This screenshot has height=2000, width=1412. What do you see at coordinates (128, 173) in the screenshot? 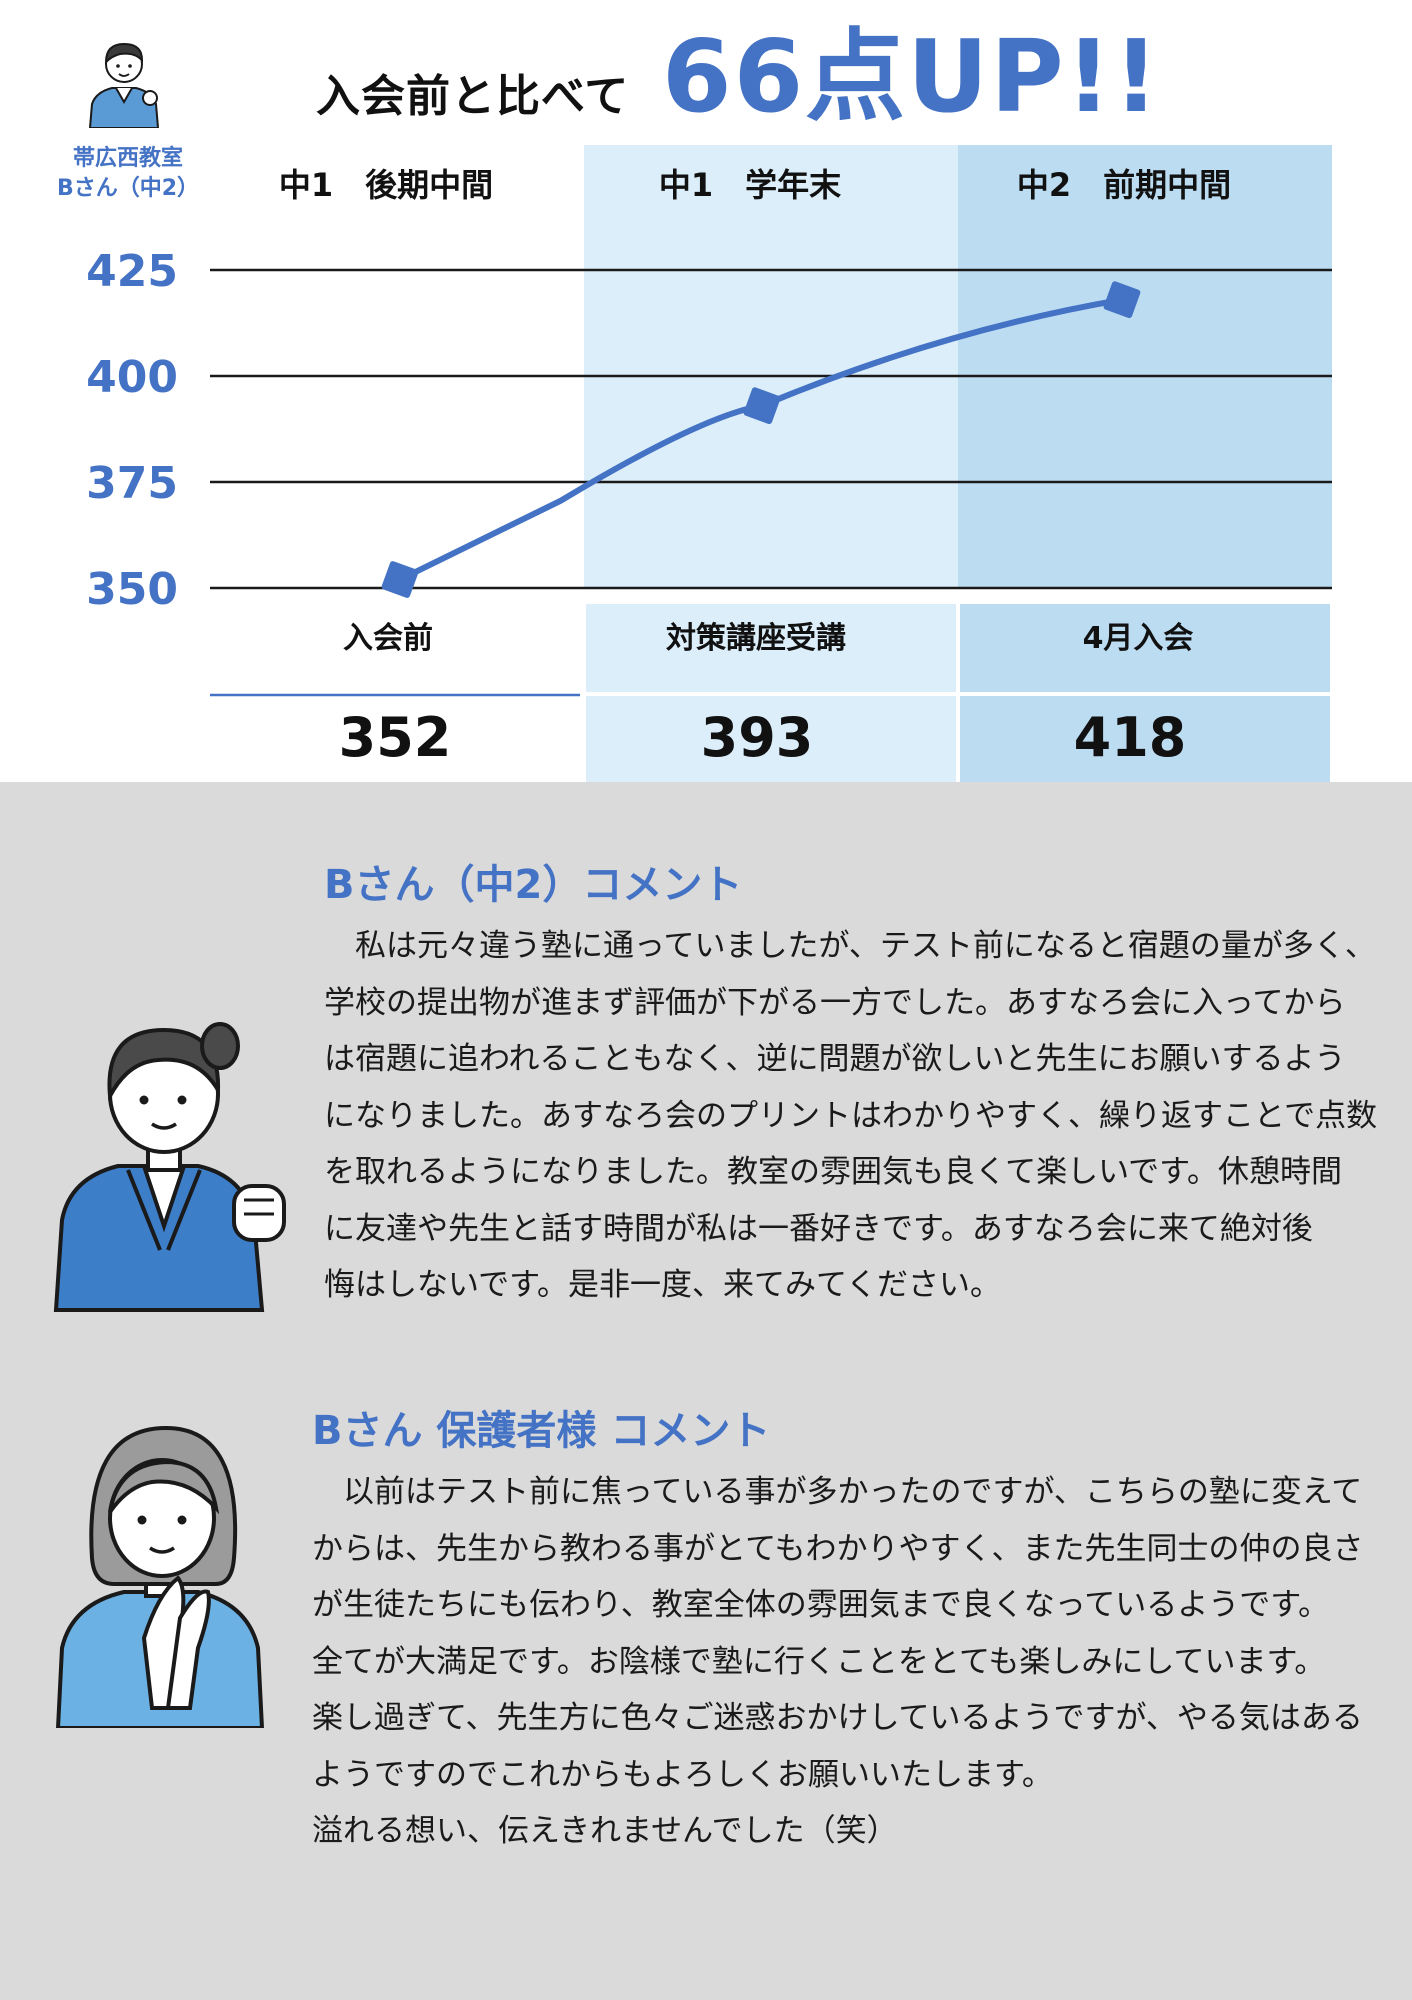
I see `classroom-label: 帯広西教室 Bさん（中2）` at bounding box center [128, 173].